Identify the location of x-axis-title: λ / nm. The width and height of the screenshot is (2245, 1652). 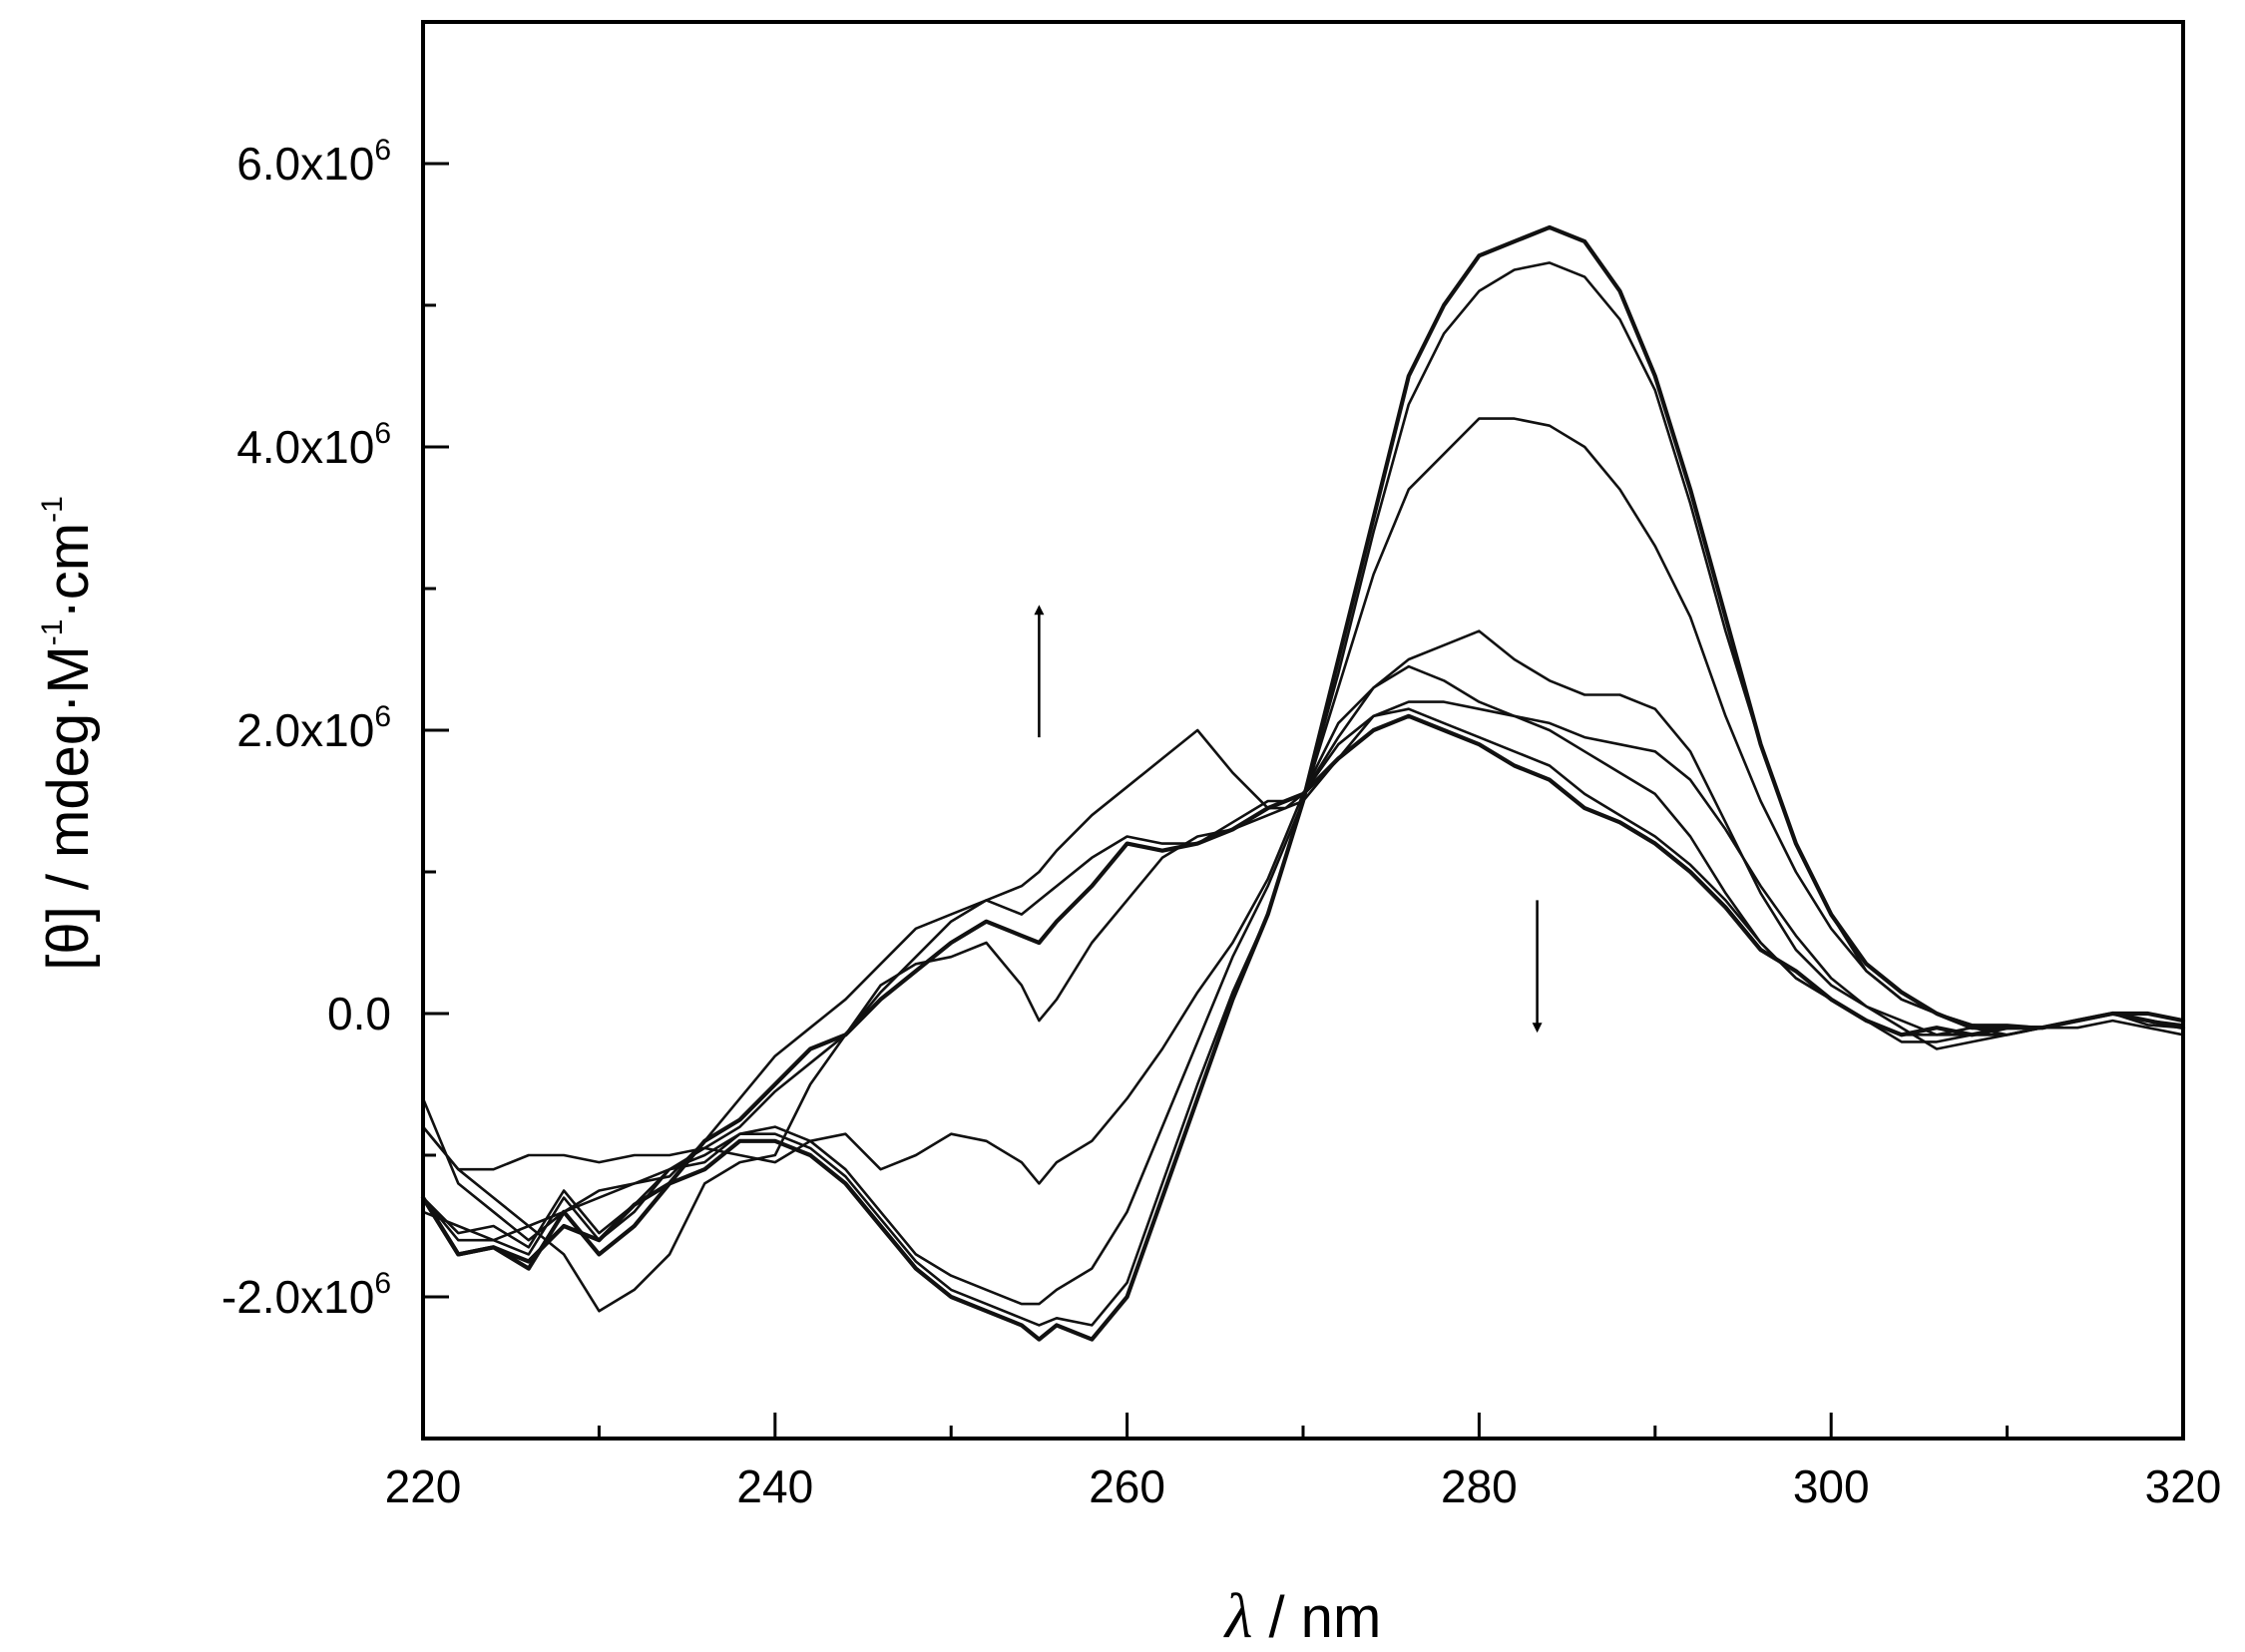
(1302, 1615).